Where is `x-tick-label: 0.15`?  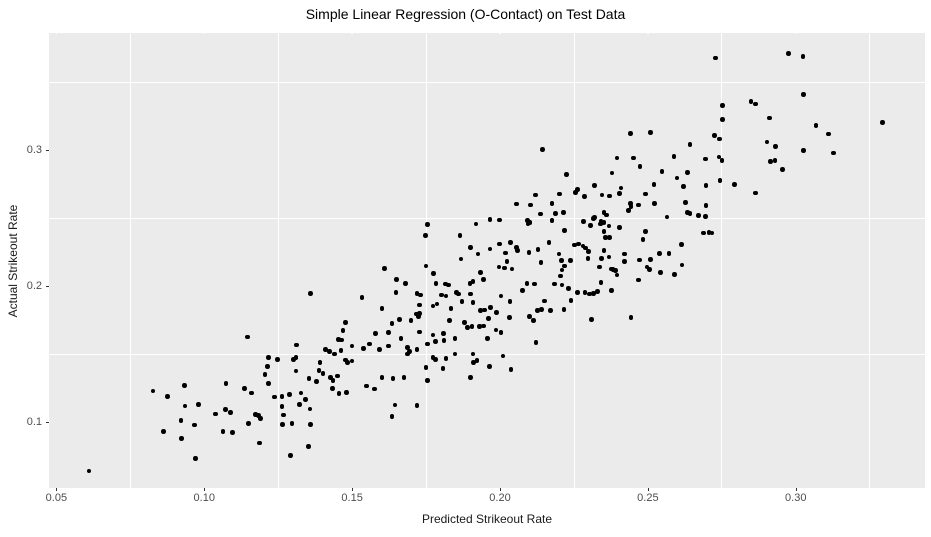
x-tick-label: 0.15 is located at coordinates (352, 498).